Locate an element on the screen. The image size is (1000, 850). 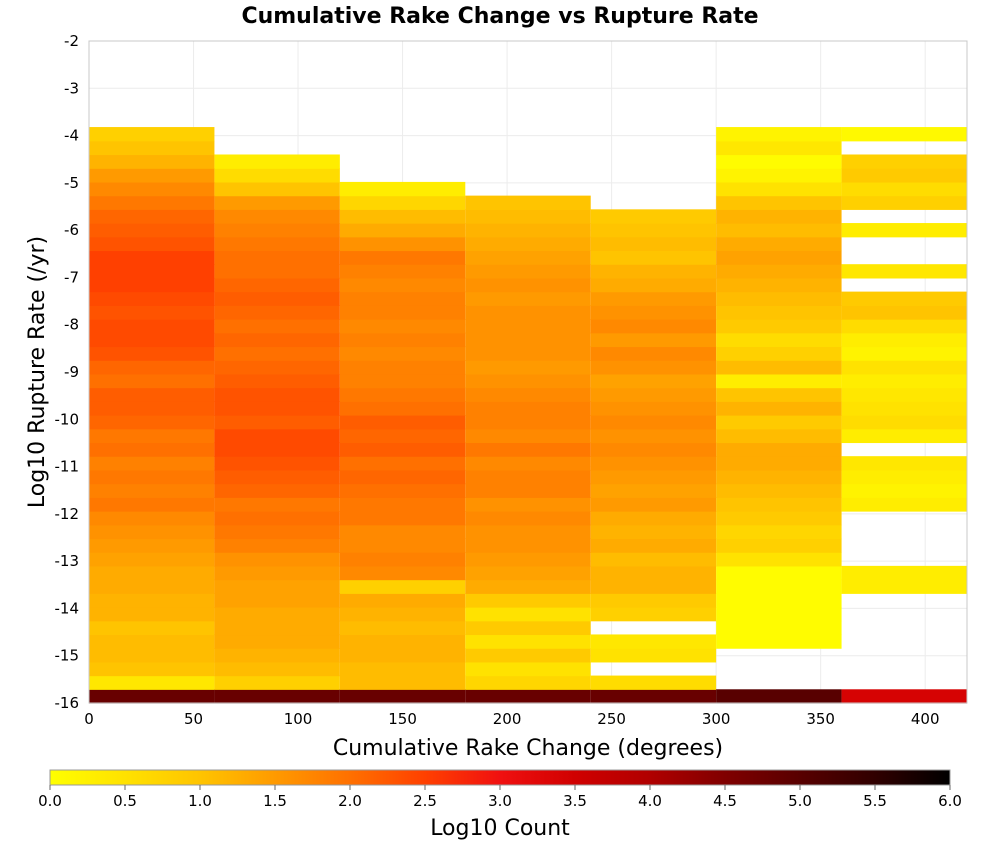
colorbar-tick-label: 5.5 is located at coordinates (875, 801).